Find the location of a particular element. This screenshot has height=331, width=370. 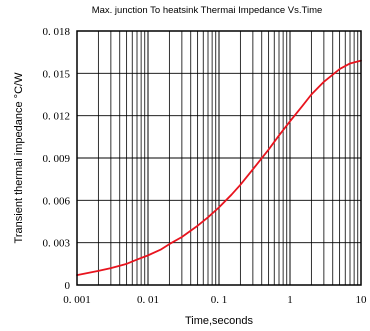

x-tick-label: 10 is located at coordinates (362, 300).